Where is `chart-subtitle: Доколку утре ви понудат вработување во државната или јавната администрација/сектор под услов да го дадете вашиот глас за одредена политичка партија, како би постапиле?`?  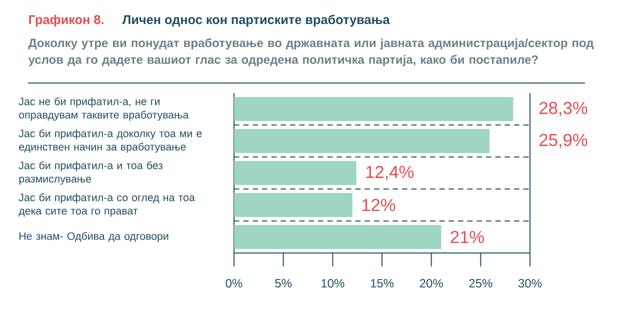
chart-subtitle: Доколку утре ви понудат вработување во државната или јавната администрација/сектор под услов да го дадете вашиот глас за одредена политичка партија, како би постапиле? is located at coordinates (311, 52).